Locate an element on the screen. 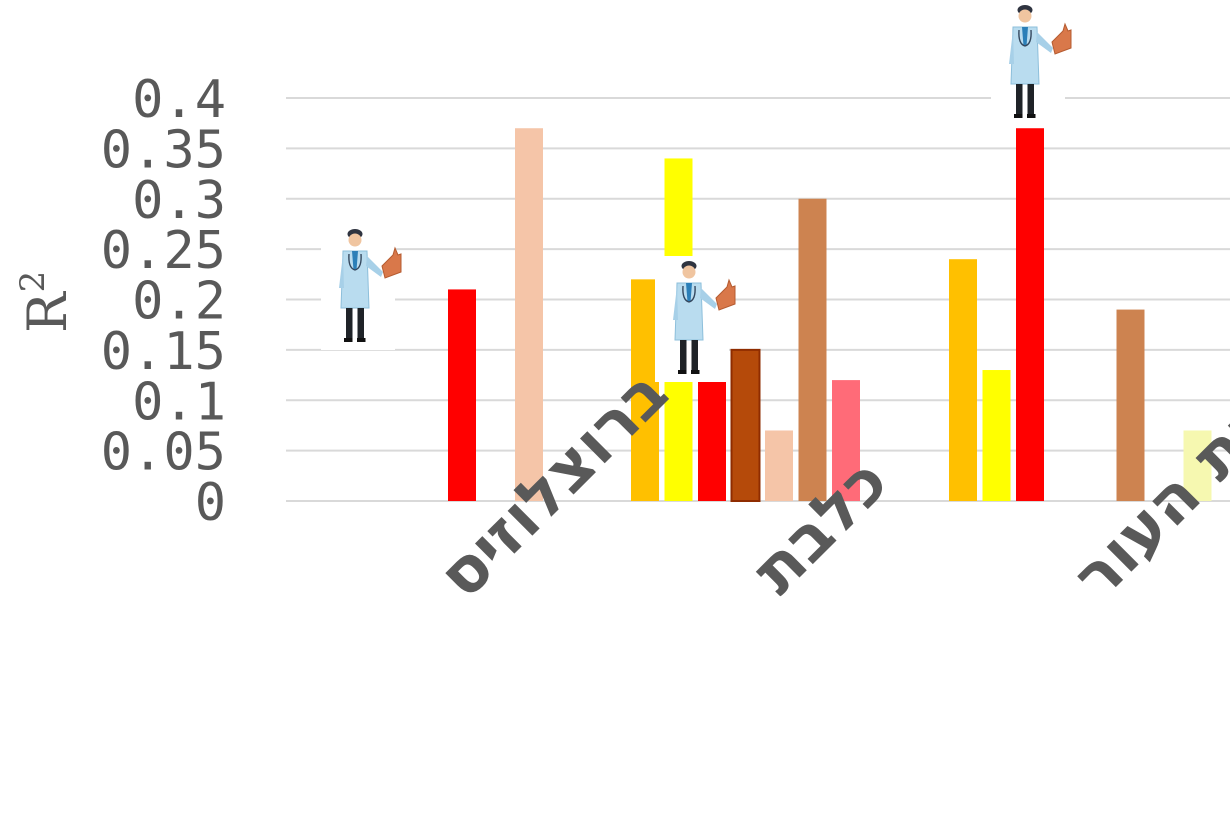 This screenshot has height=834, width=1230. y-tick-label: 0.15 is located at coordinates (163, 352).